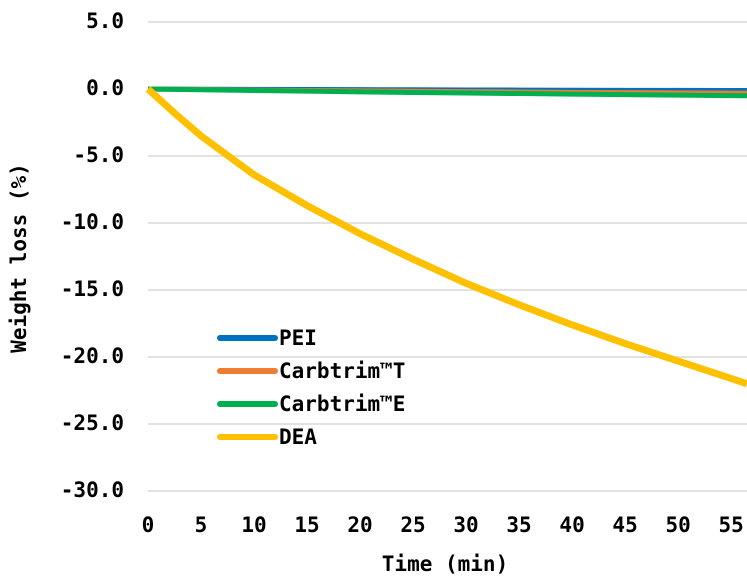 This screenshot has height=581, width=747. Describe the element at coordinates (201, 525) in the screenshot. I see `x-tick-label: 5` at that location.